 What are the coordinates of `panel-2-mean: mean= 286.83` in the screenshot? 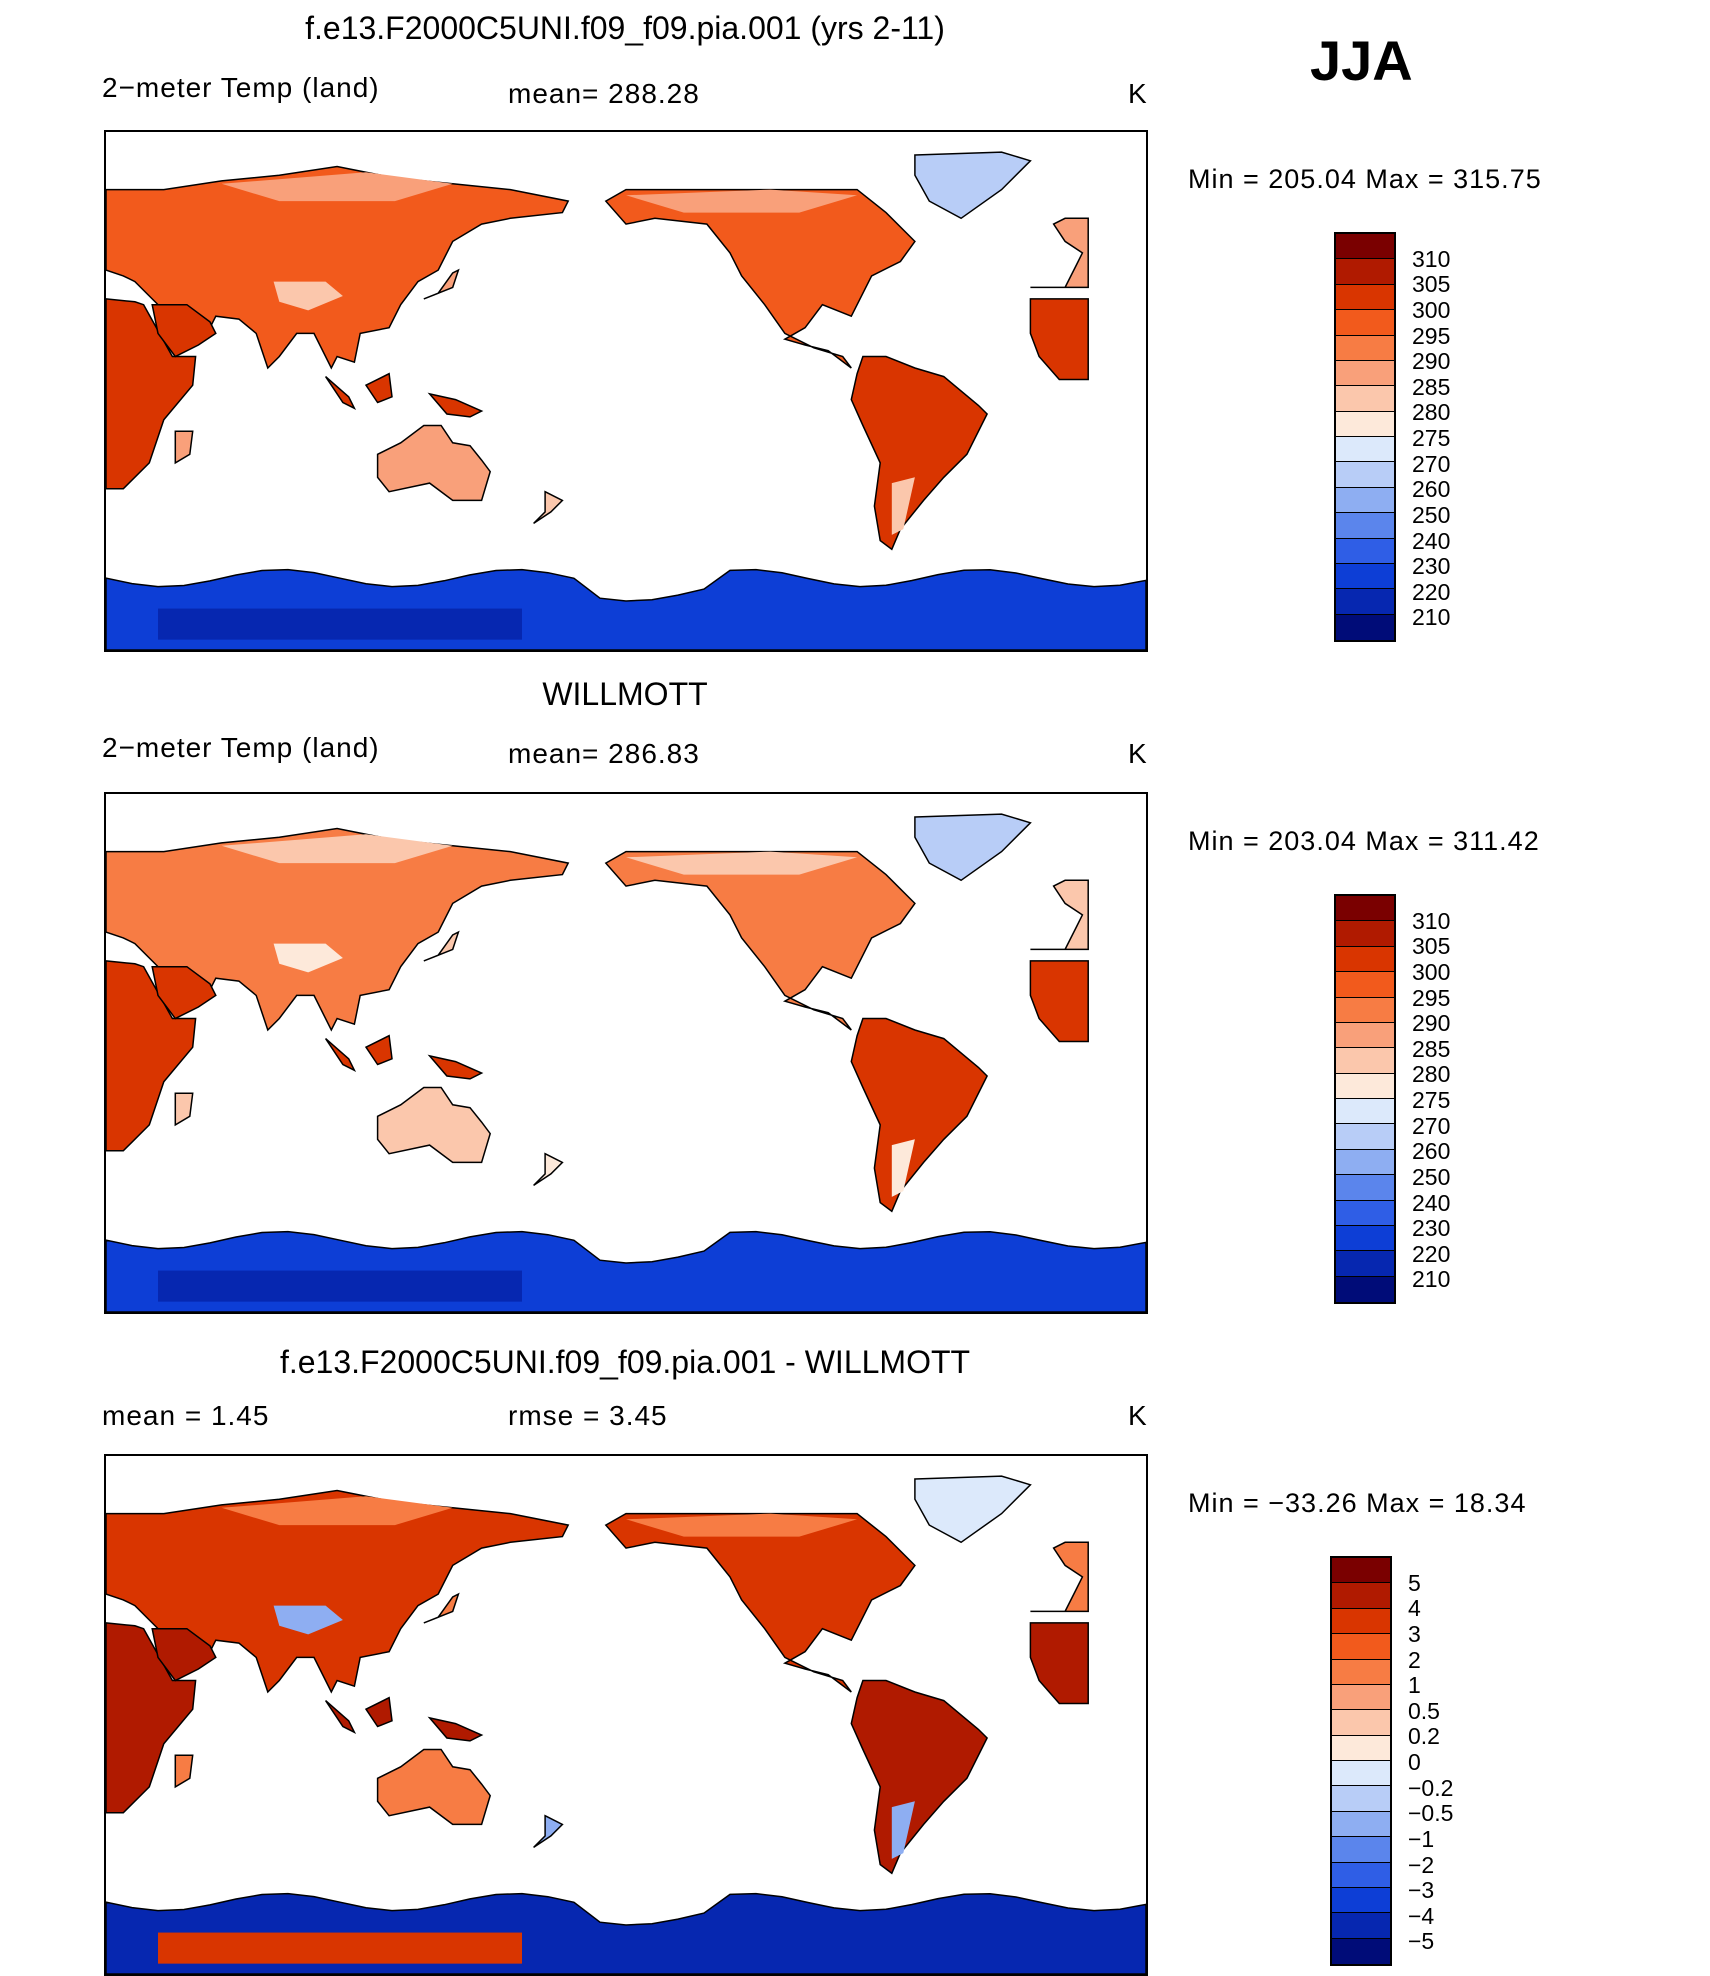 It's located at (604, 753).